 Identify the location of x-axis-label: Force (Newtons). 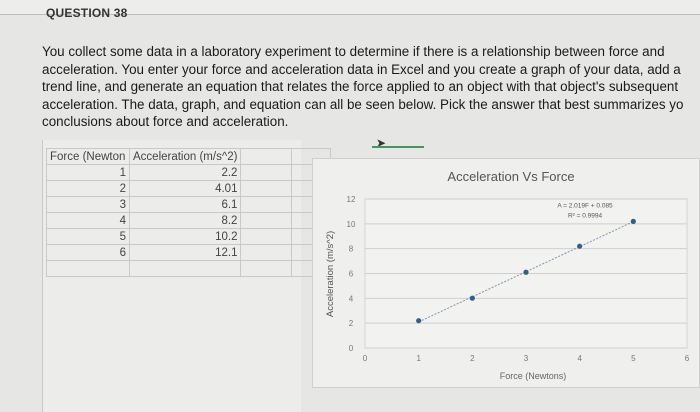
(533, 376).